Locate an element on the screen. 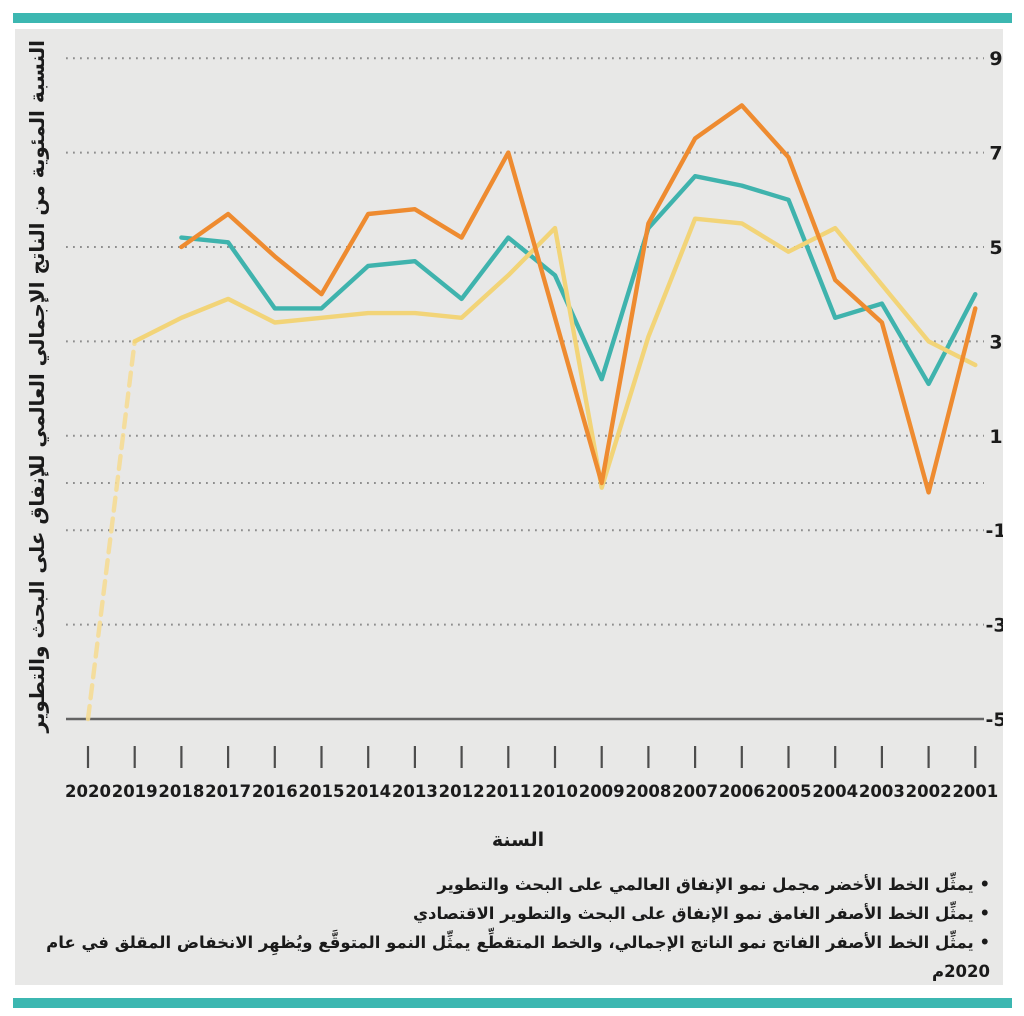 This screenshot has width=1024, height=1016. y-tick-label-9: 9 is located at coordinates (995, 59).